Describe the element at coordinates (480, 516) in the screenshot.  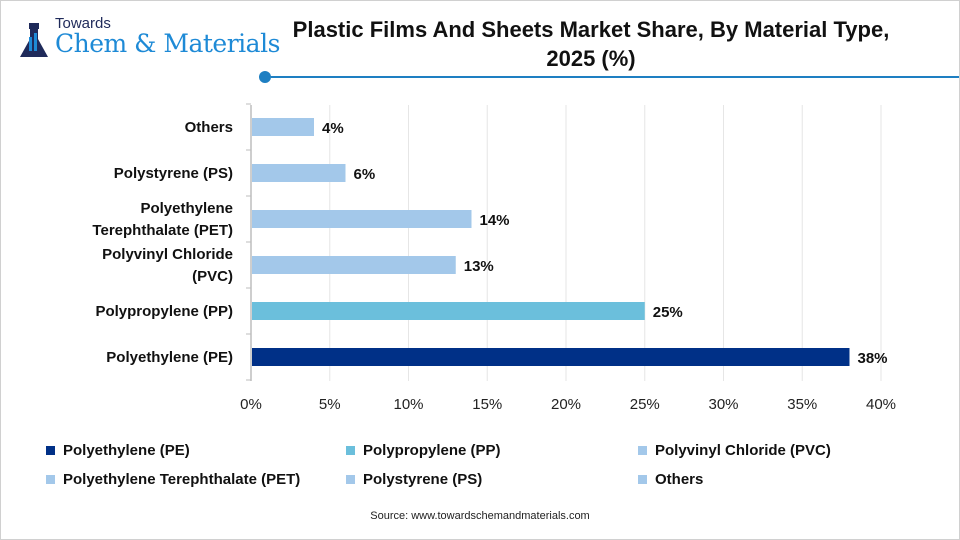
I see `source-note: Source: www.towardschemandmaterials.com` at that location.